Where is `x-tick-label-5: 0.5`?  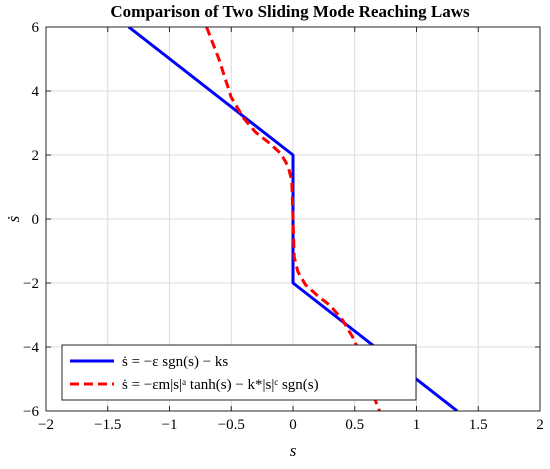 x-tick-label-5: 0.5 is located at coordinates (354, 425).